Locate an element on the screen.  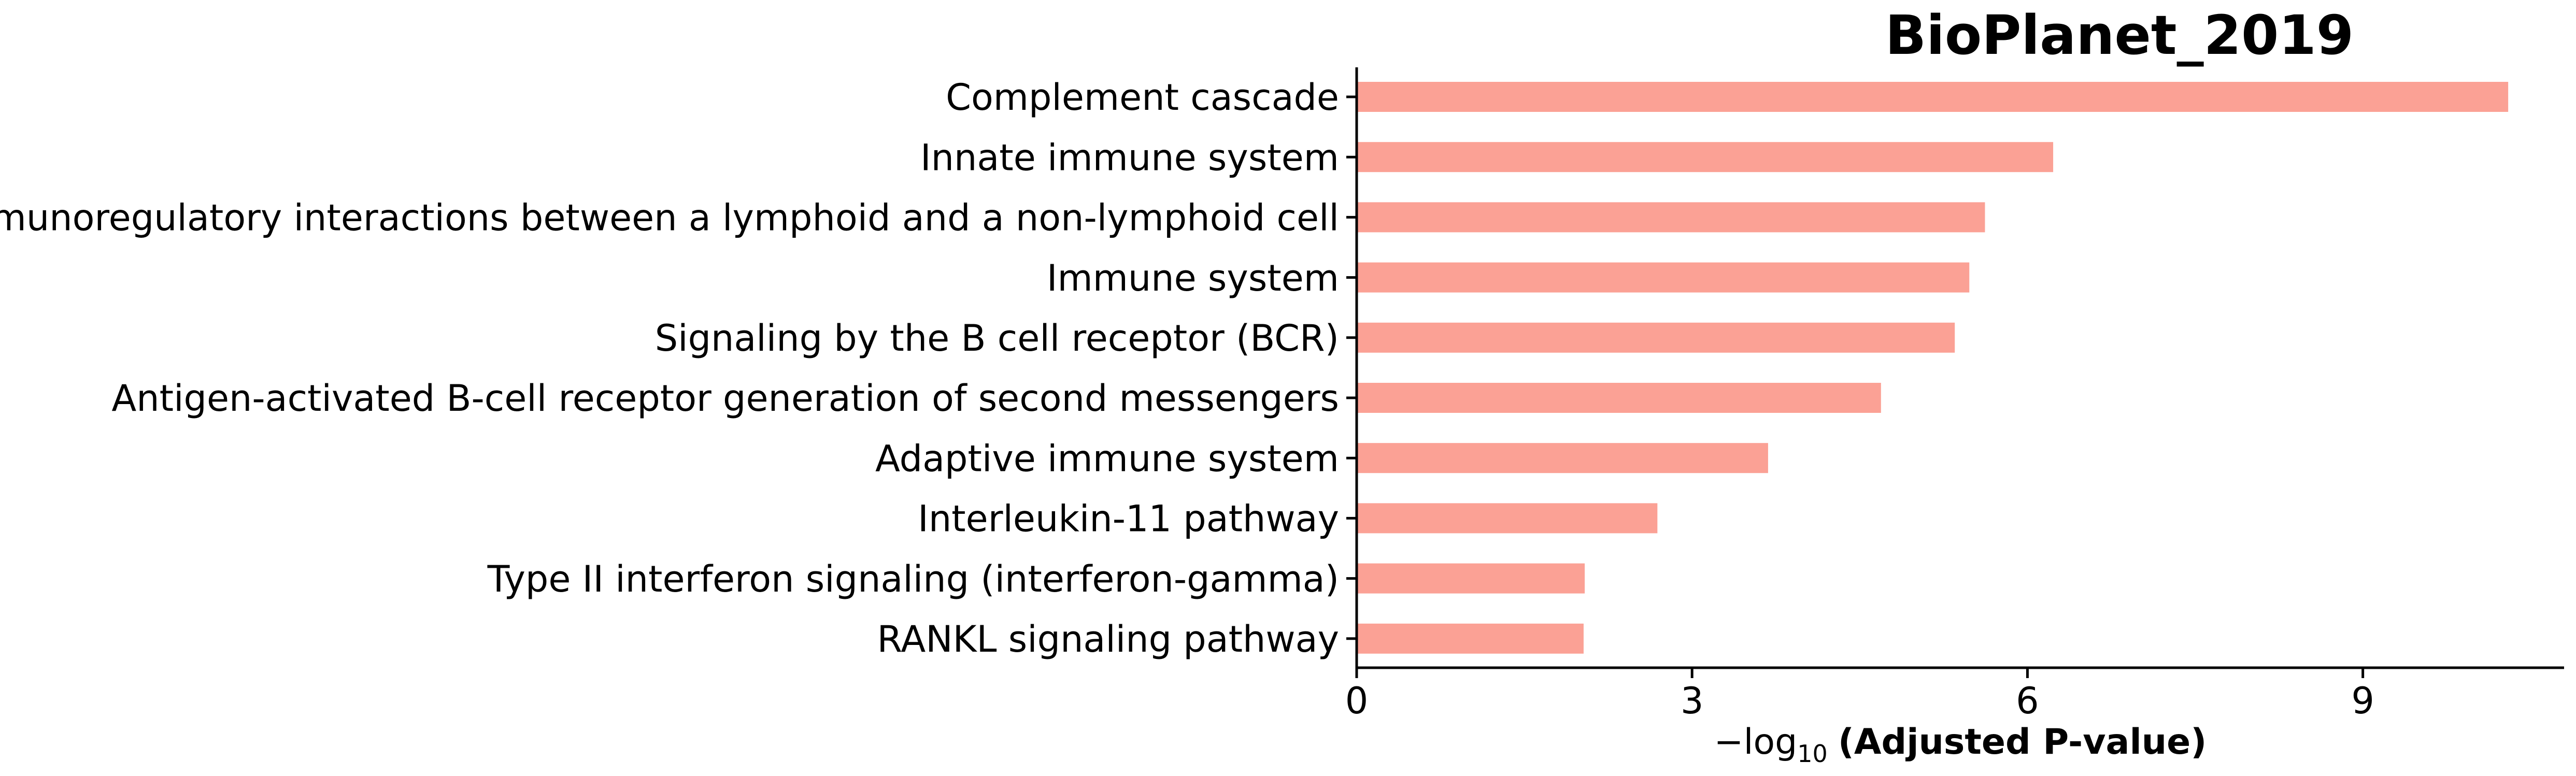
x-tick-label-0: 0 is located at coordinates (1357, 701).